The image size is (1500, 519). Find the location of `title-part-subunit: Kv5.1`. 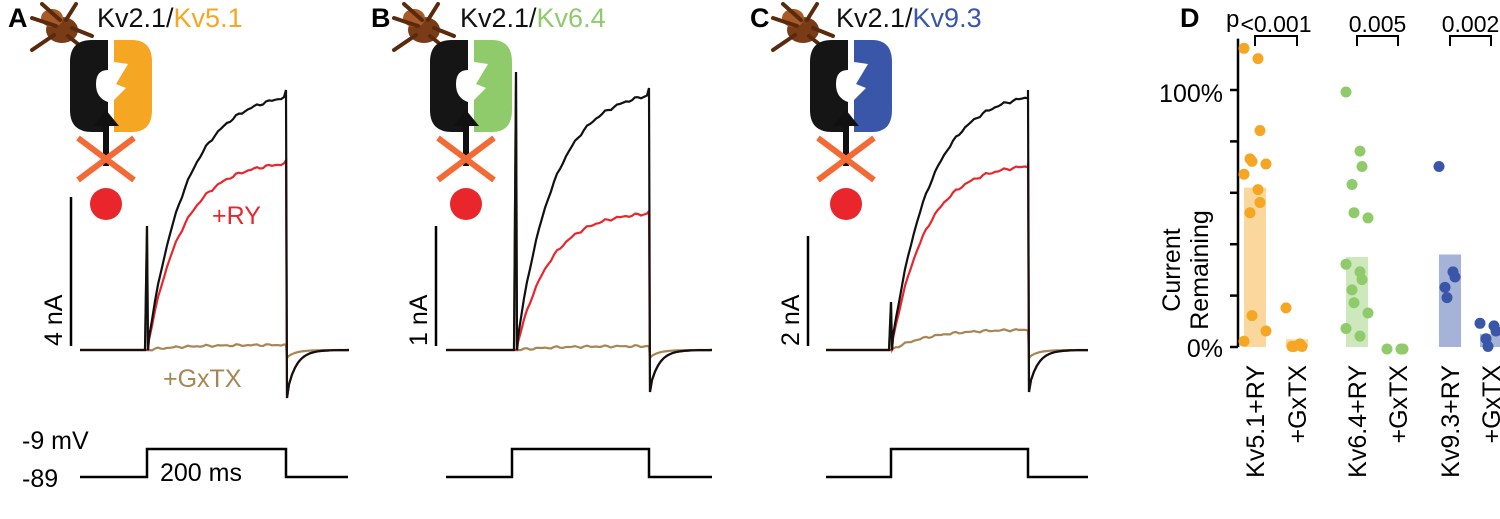

title-part-subunit: Kv5.1 is located at coordinates (208, 18).